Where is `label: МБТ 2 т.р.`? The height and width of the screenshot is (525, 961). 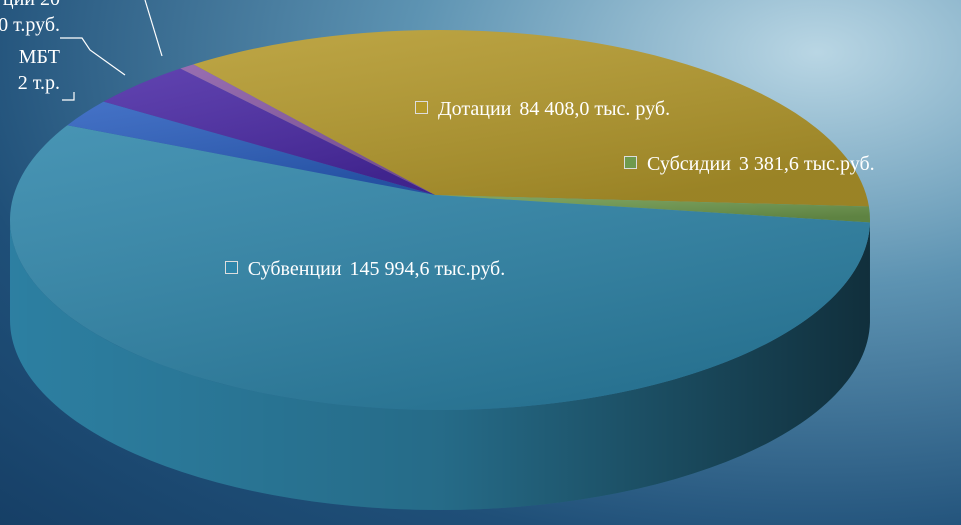 label: МБТ 2 т.р. is located at coordinates (39, 70).